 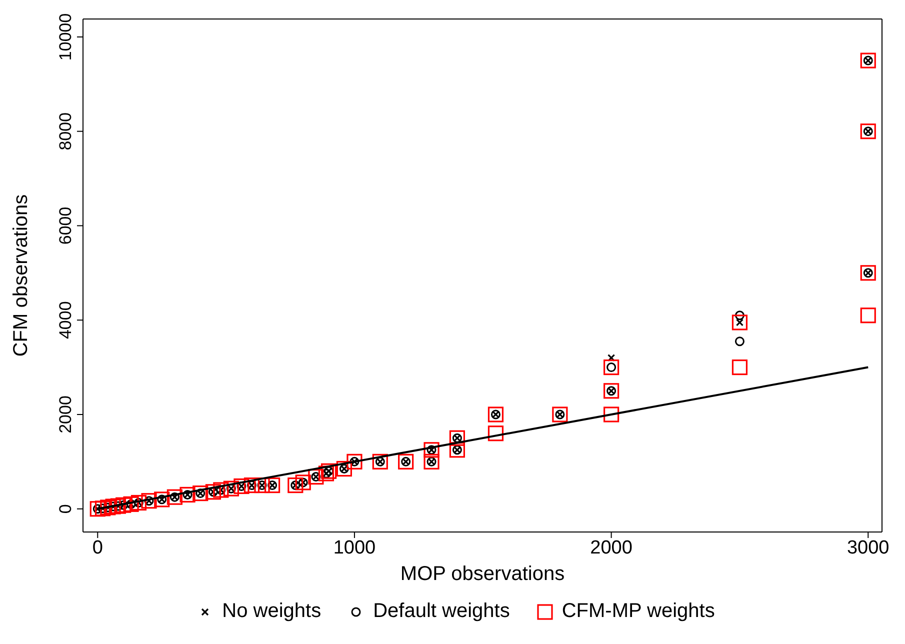 I want to click on y-tick-label: 6000, so click(x=65, y=225).